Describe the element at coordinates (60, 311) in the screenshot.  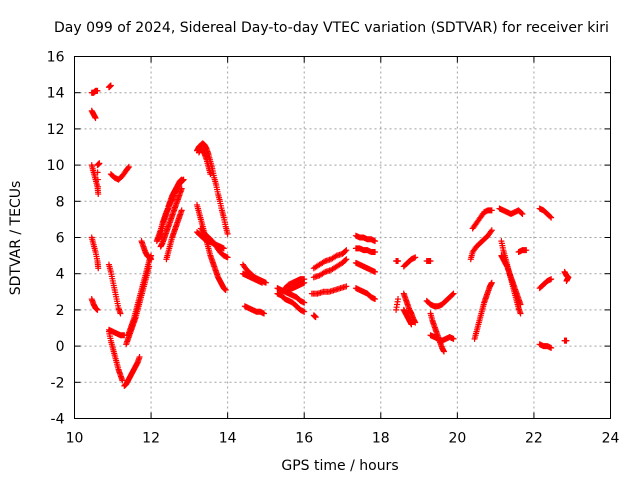
I see `y-tick-label: 2` at that location.